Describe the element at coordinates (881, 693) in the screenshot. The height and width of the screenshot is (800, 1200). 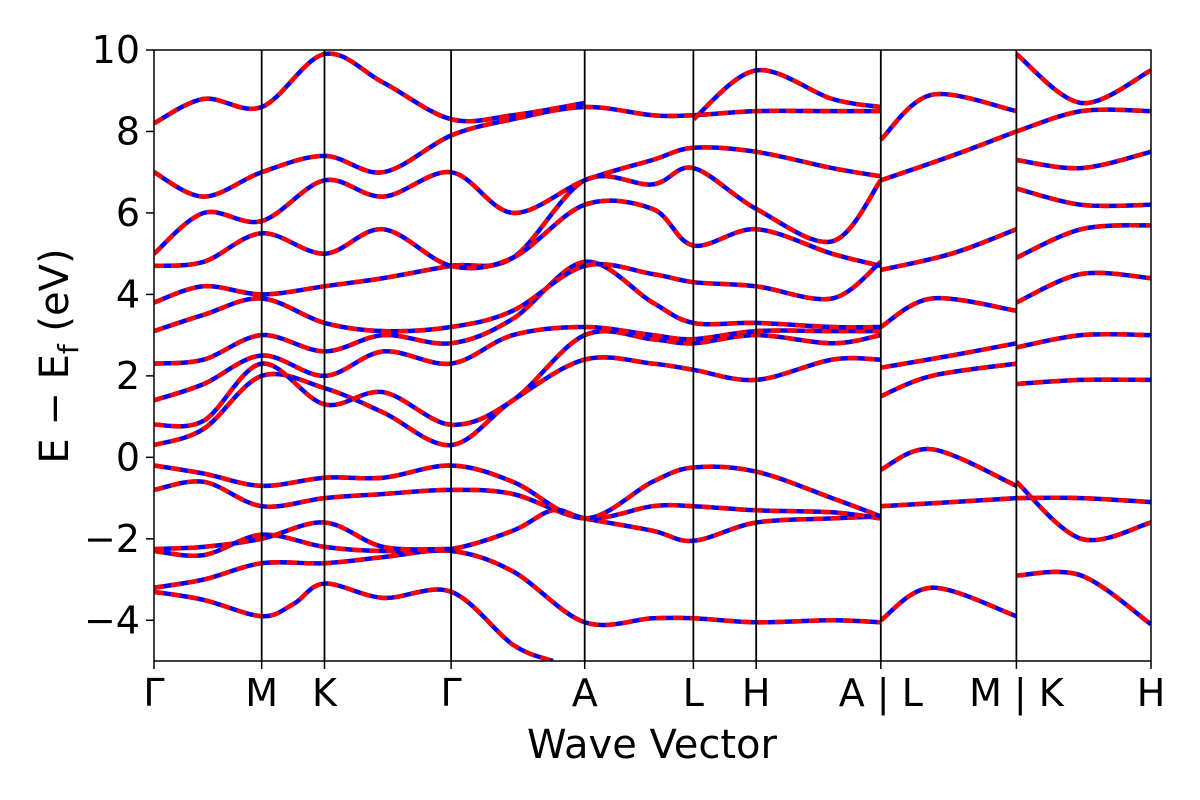
I see `x-tick-label-7: A | L` at that location.